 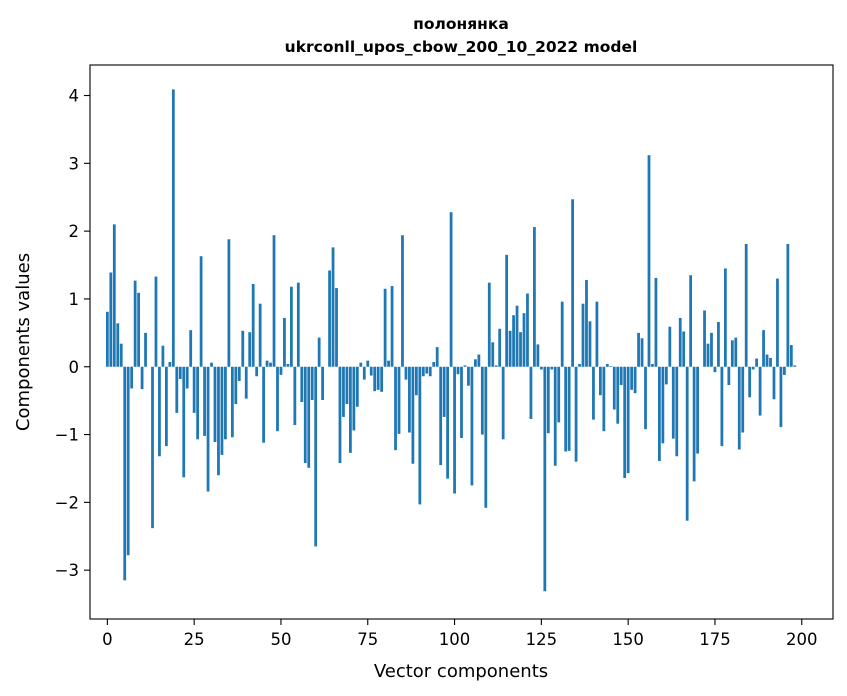 What do you see at coordinates (542, 639) in the screenshot?
I see `x-tick-label: 125` at bounding box center [542, 639].